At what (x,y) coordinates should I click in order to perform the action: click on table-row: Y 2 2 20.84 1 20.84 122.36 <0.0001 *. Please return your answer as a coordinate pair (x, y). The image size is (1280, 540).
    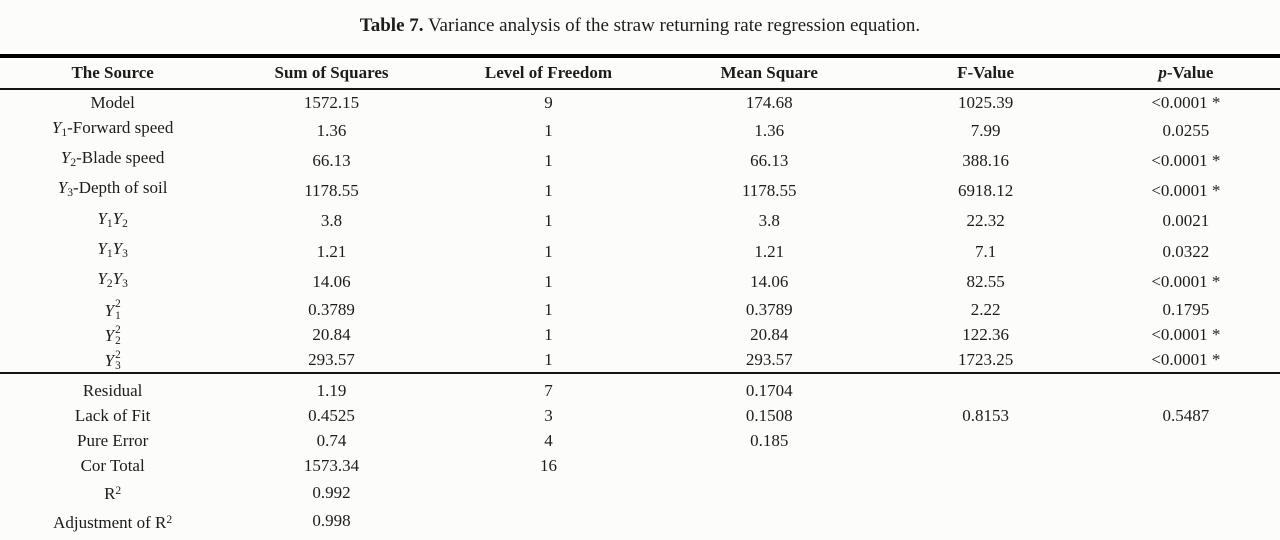
    Looking at the image, I should click on (640, 334).